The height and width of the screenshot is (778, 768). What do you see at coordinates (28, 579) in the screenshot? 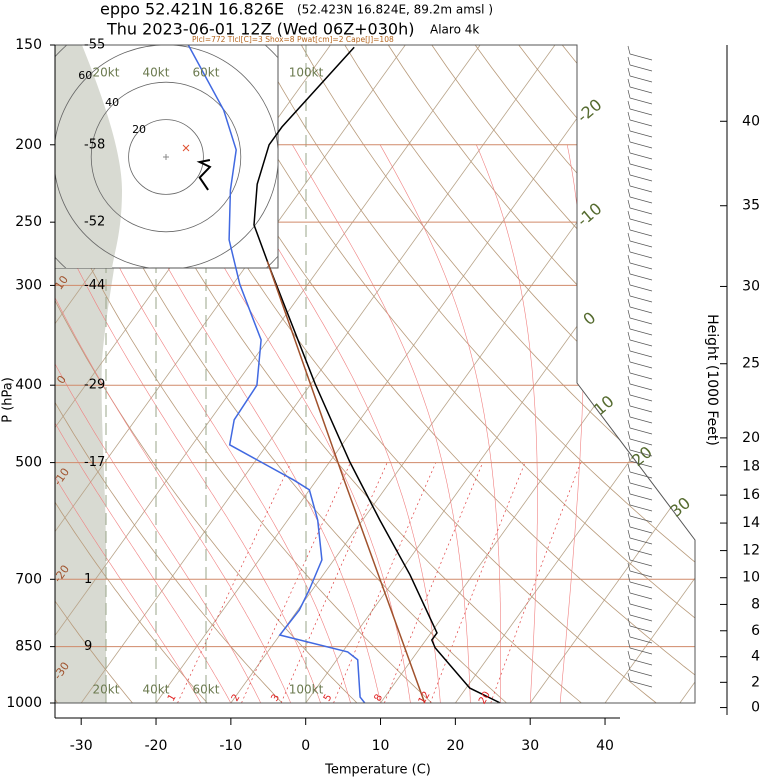
I see `y-tick-label: 700` at bounding box center [28, 579].